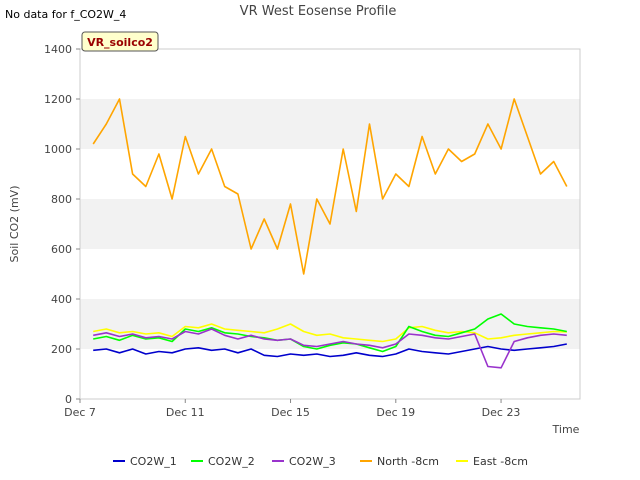 The height and width of the screenshot is (480, 640). I want to click on y-tick-label: 1400, so click(58, 49).